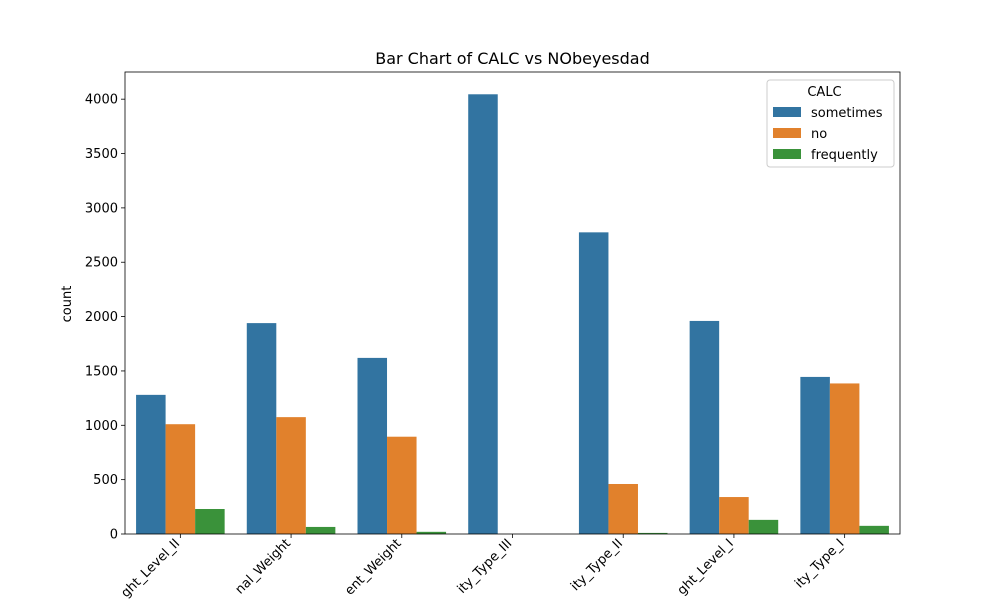 The height and width of the screenshot is (604, 1000). I want to click on x-tick-label: ght_Level_II, so click(150, 568).